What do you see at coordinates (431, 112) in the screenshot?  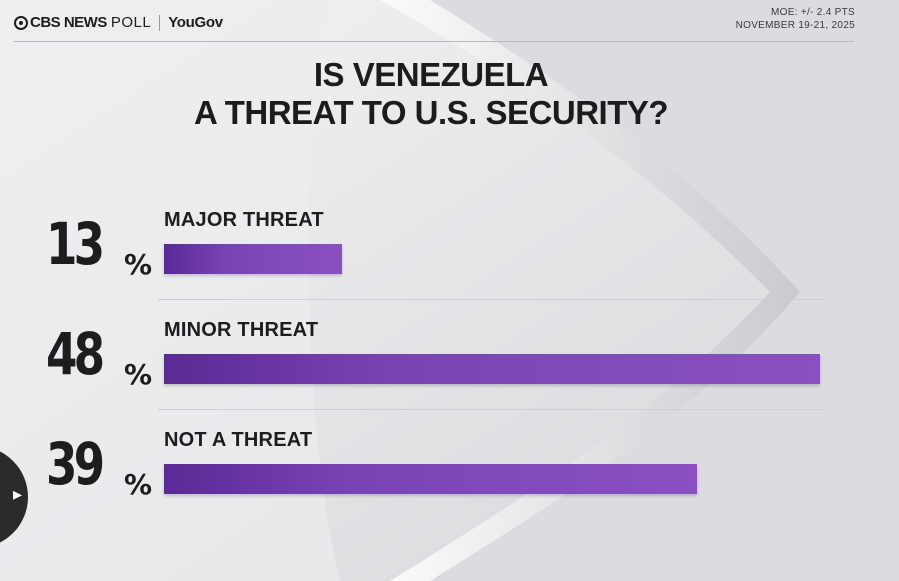 I see `chart-title-line-2: A THREAT TO U.S. SECURITY?` at bounding box center [431, 112].